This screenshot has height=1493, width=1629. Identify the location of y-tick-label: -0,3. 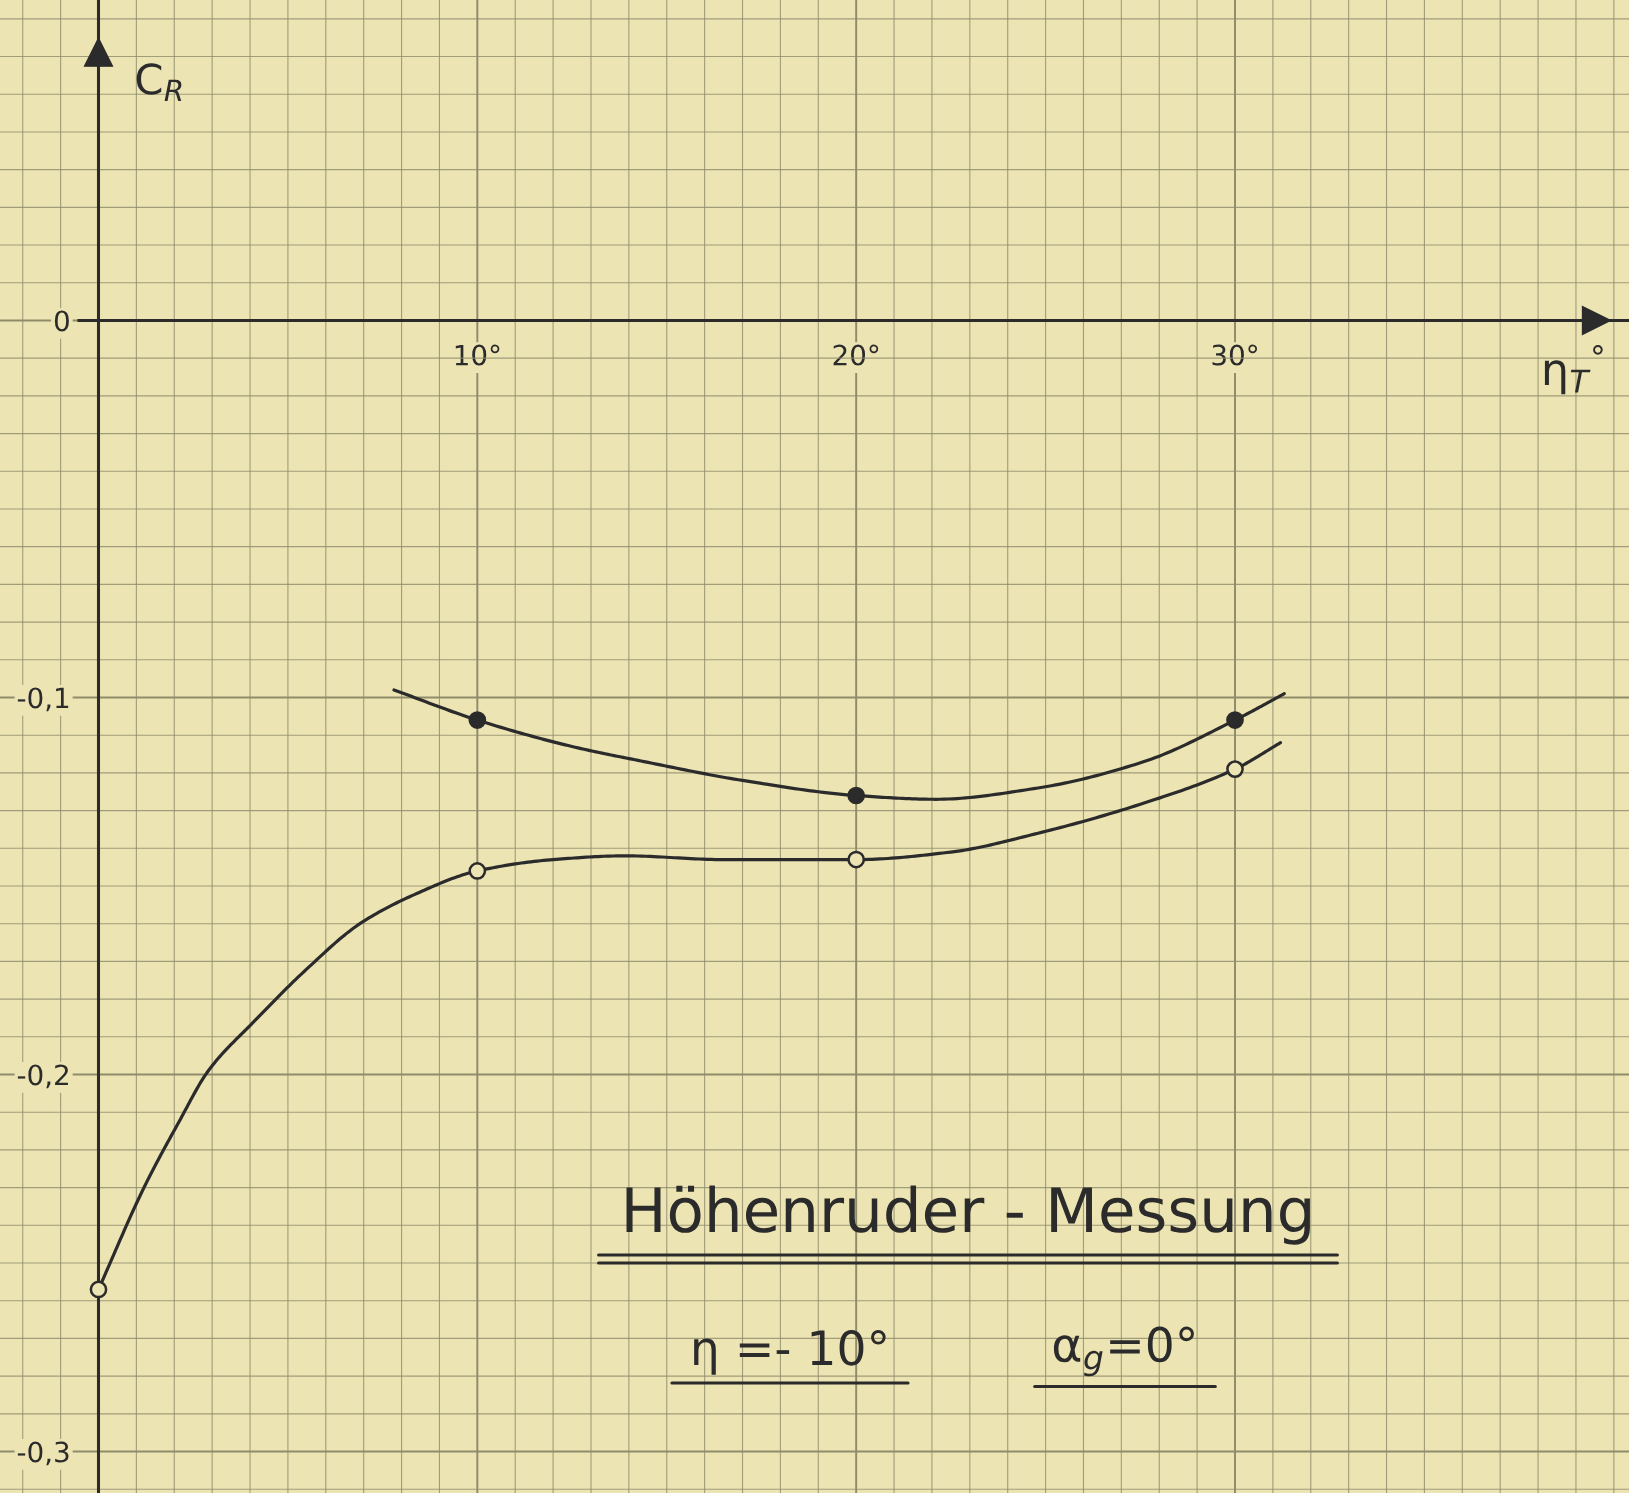
(43, 1453).